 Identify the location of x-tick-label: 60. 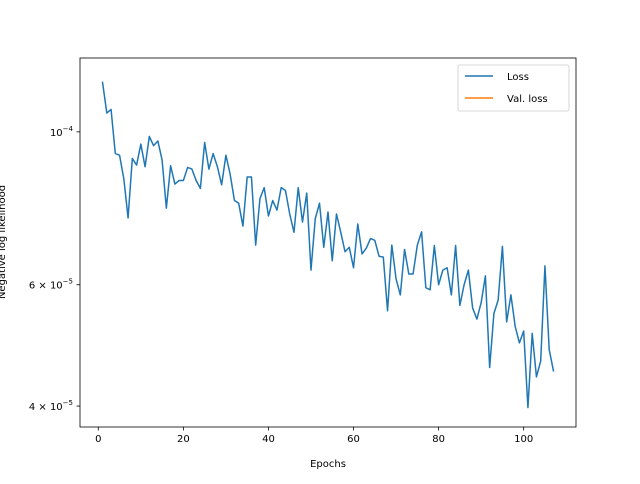
(353, 439).